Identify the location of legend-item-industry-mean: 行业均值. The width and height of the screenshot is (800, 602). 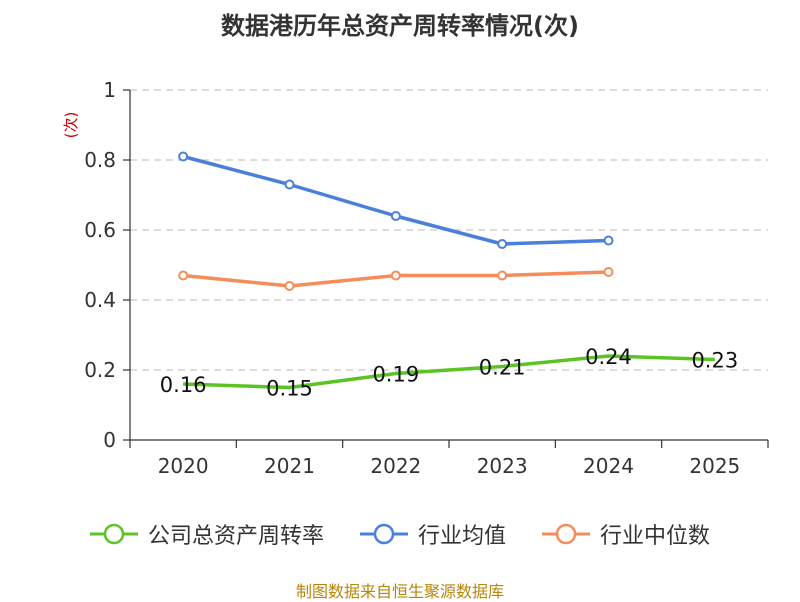
(432, 534).